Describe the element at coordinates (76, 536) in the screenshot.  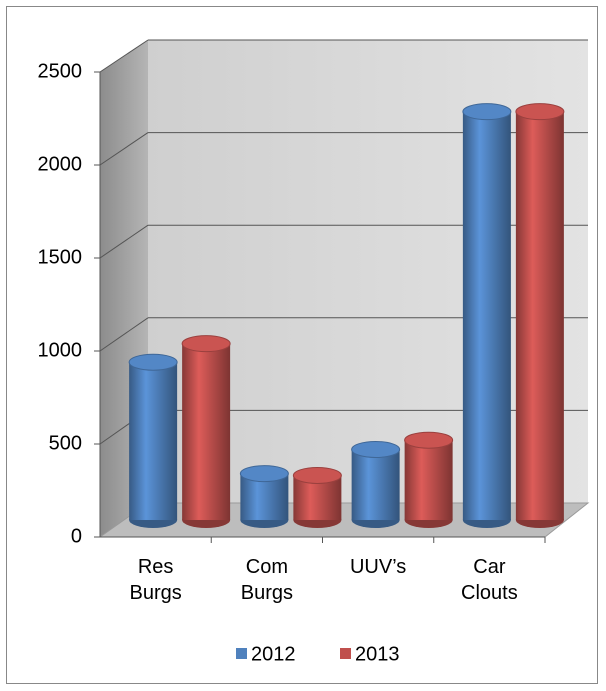
I see `y-tick-label: 0` at that location.